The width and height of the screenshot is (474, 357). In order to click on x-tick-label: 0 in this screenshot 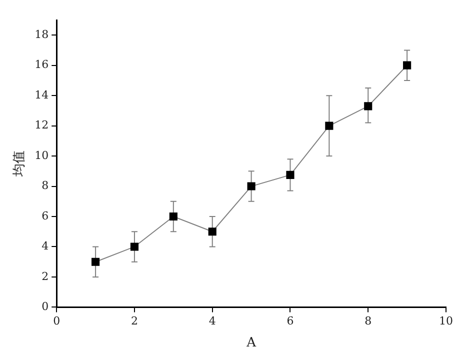, I will do `click(56, 321)`.